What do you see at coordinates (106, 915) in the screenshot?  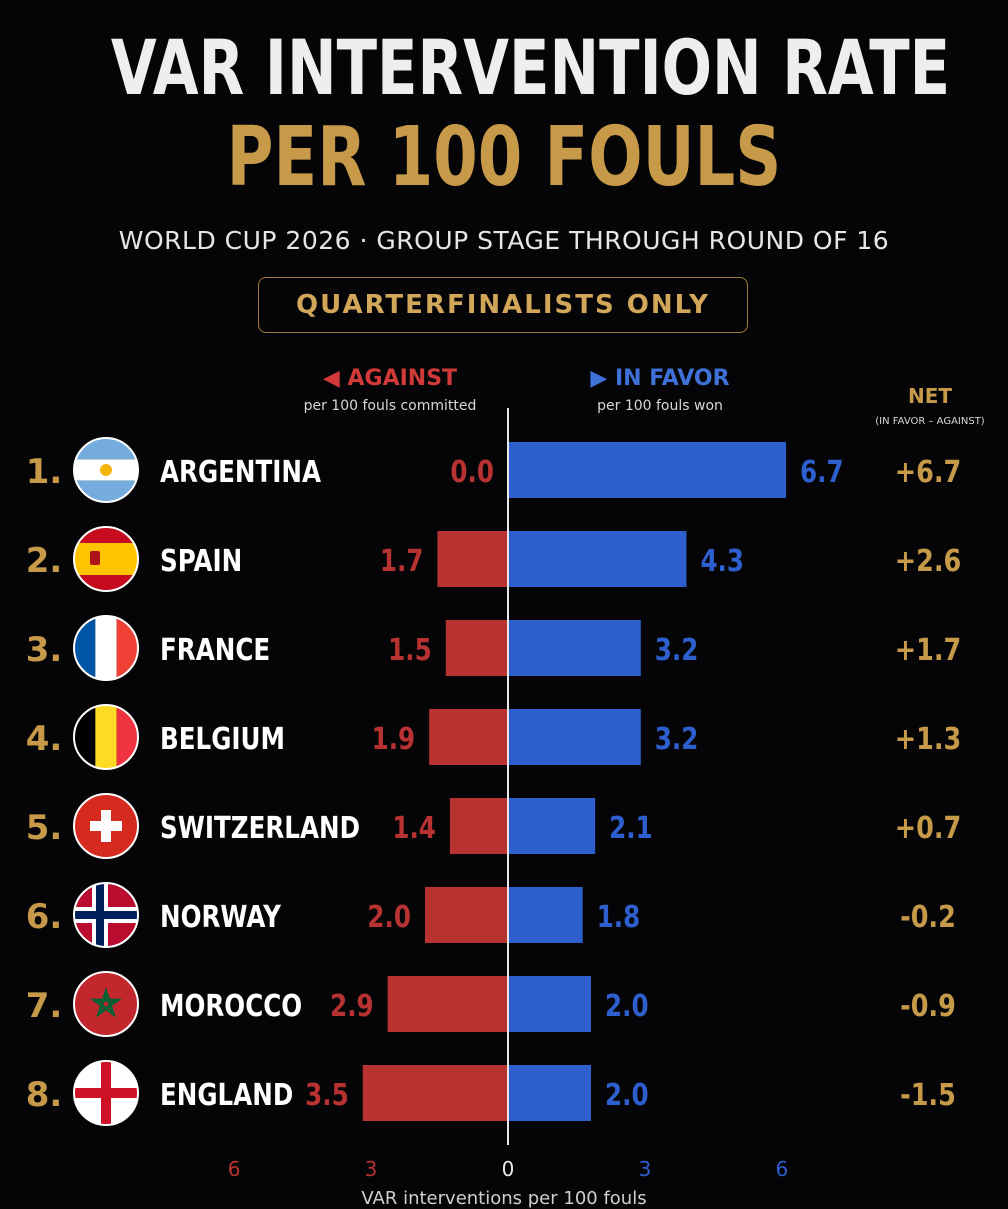 I see `norway-flag-icon` at bounding box center [106, 915].